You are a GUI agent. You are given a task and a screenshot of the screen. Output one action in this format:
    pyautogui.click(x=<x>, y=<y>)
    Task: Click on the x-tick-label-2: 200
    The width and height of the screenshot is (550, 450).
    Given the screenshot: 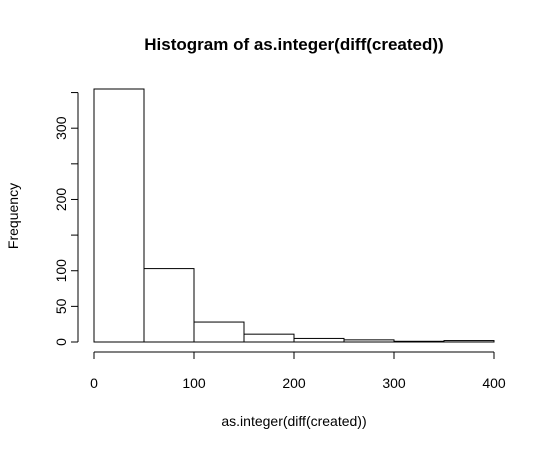 What is the action you would take?
    pyautogui.click(x=294, y=383)
    